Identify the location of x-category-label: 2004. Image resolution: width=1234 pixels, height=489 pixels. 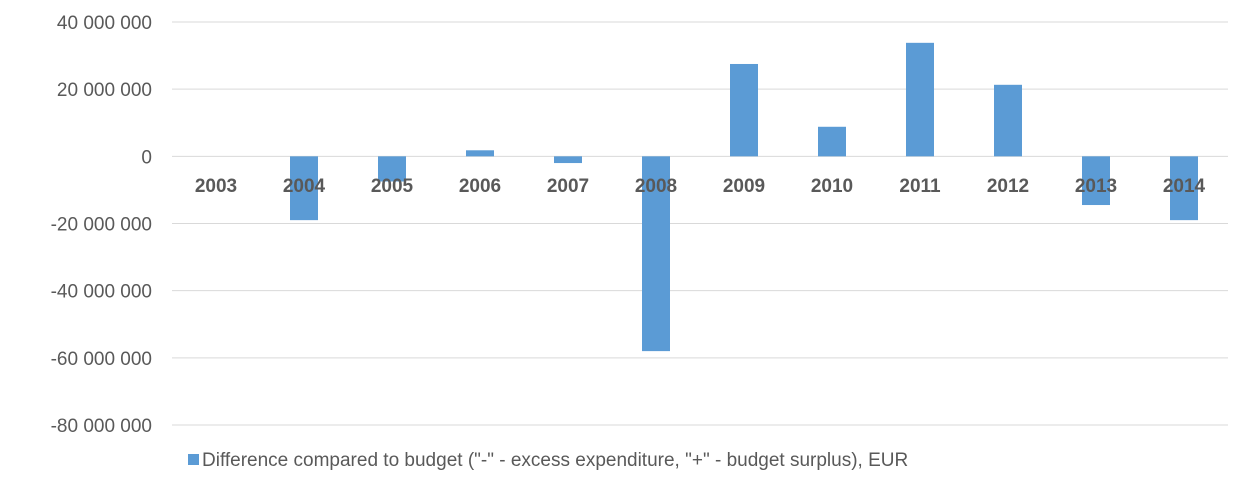
(304, 186).